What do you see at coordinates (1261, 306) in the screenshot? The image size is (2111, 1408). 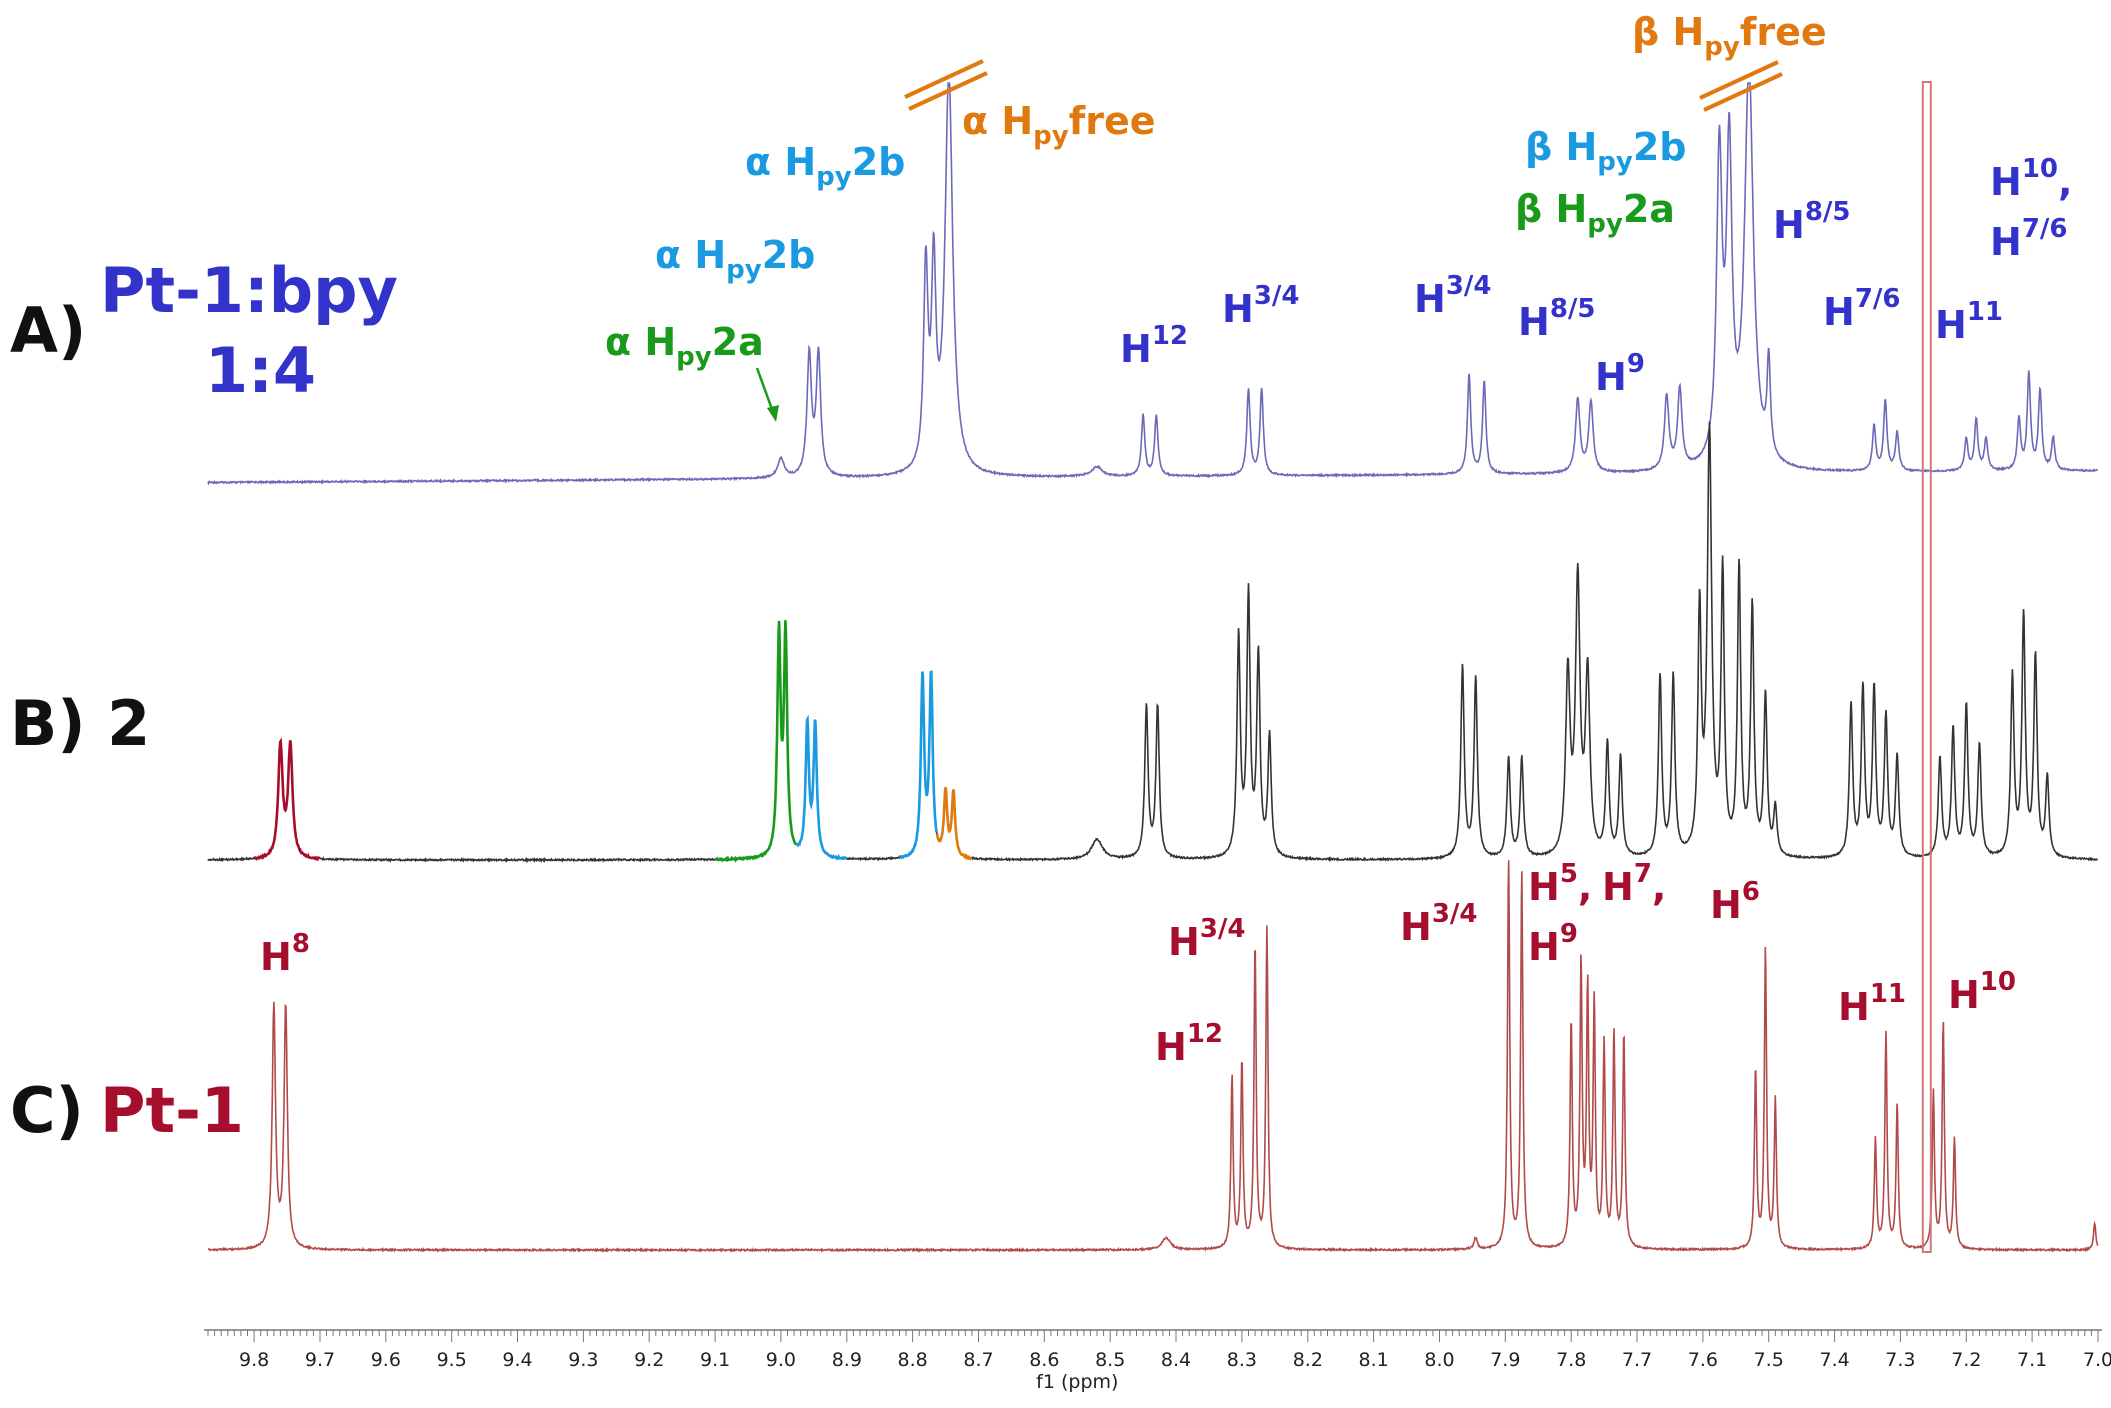 I see `annot-a-h34-left: H3/4` at bounding box center [1261, 306].